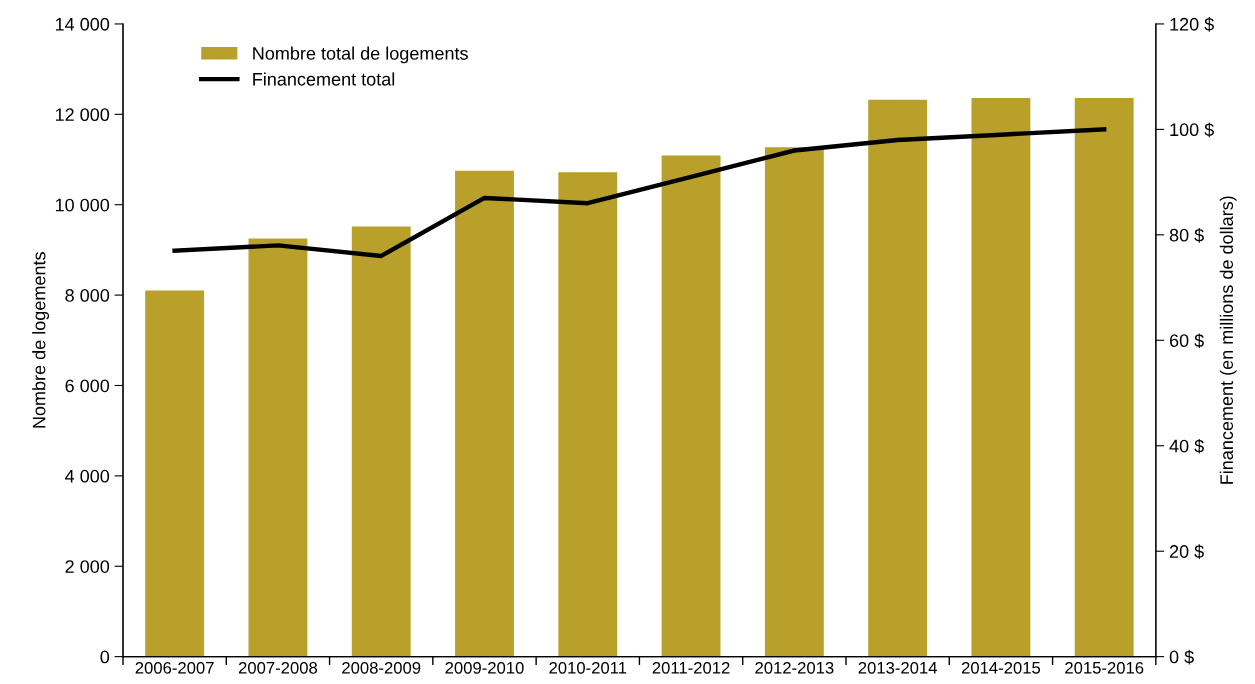 The image size is (1255, 684). What do you see at coordinates (1186, 235) in the screenshot?
I see `y2-tick-label: 80 $` at bounding box center [1186, 235].